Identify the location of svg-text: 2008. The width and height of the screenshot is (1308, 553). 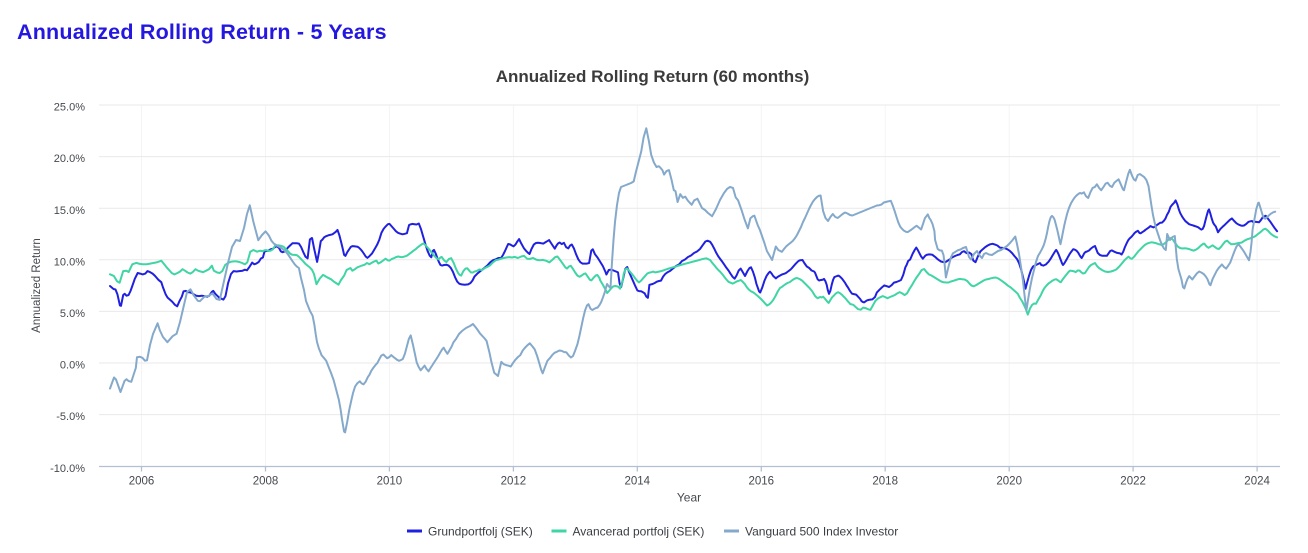
(266, 482).